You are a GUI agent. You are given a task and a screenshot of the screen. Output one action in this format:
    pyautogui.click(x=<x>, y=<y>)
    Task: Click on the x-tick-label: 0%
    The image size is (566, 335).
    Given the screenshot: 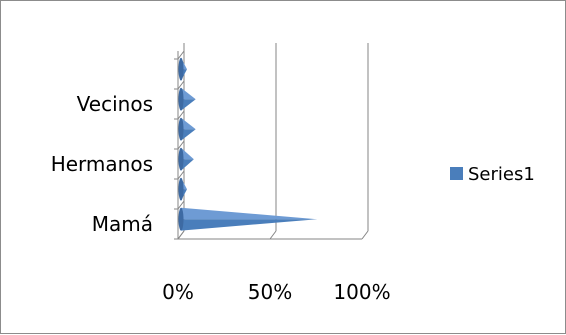 What is the action you would take?
    pyautogui.click(x=178, y=292)
    